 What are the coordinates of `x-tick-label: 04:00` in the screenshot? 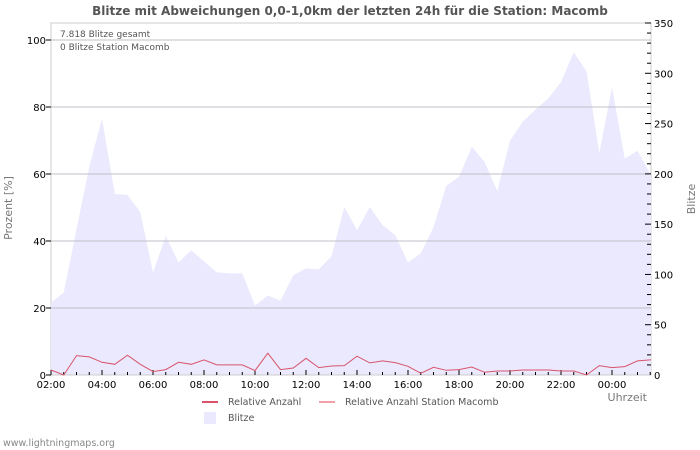 It's located at (102, 385).